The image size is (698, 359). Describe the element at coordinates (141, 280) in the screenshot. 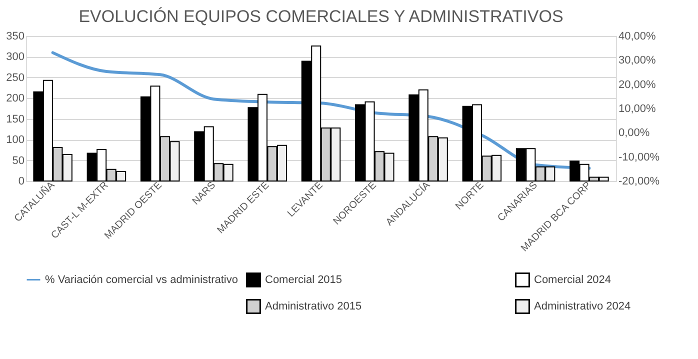

I see `legend-label: % Variación comercial vs administrativo` at that location.